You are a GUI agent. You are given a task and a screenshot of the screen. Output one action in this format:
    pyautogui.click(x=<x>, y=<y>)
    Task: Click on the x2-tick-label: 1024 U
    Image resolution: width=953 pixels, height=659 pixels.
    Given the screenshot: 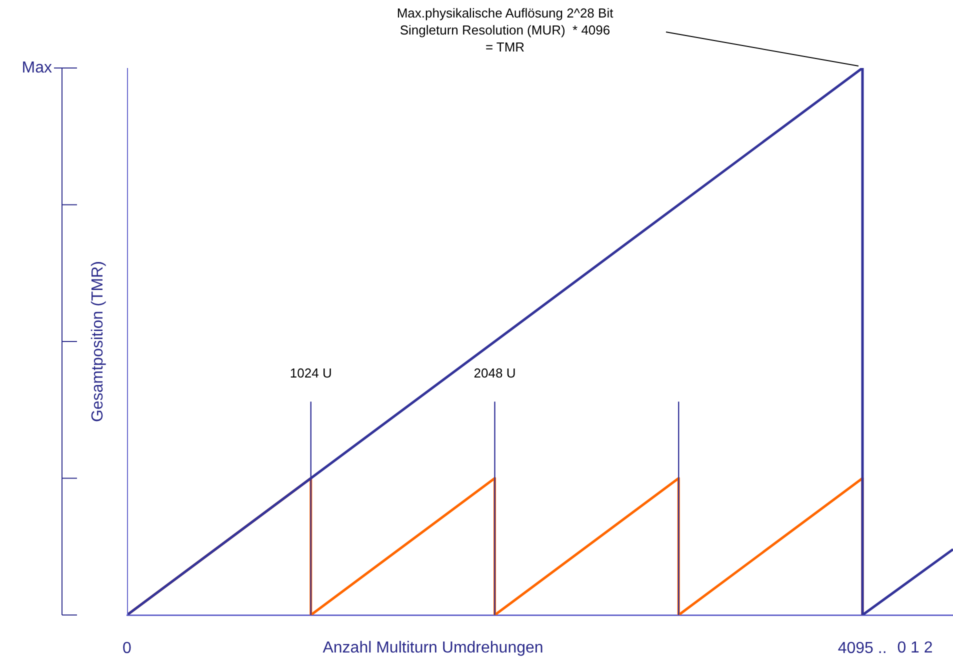 What is the action you would take?
    pyautogui.click(x=311, y=372)
    